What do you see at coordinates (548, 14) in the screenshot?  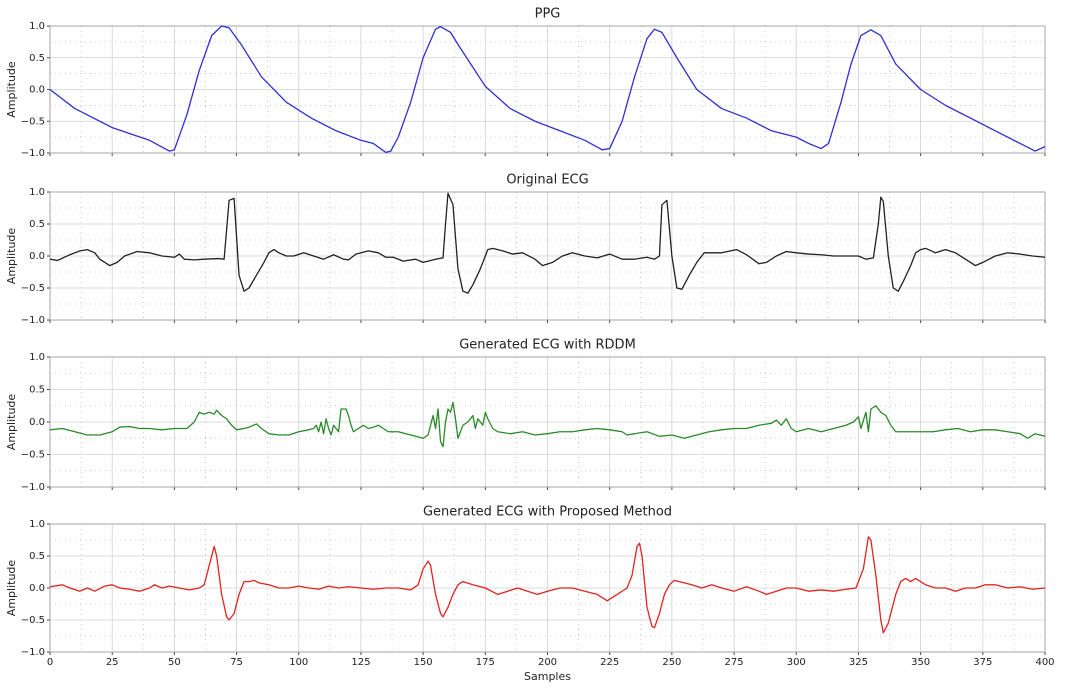 I see `subplot-title: PPG` at bounding box center [548, 14].